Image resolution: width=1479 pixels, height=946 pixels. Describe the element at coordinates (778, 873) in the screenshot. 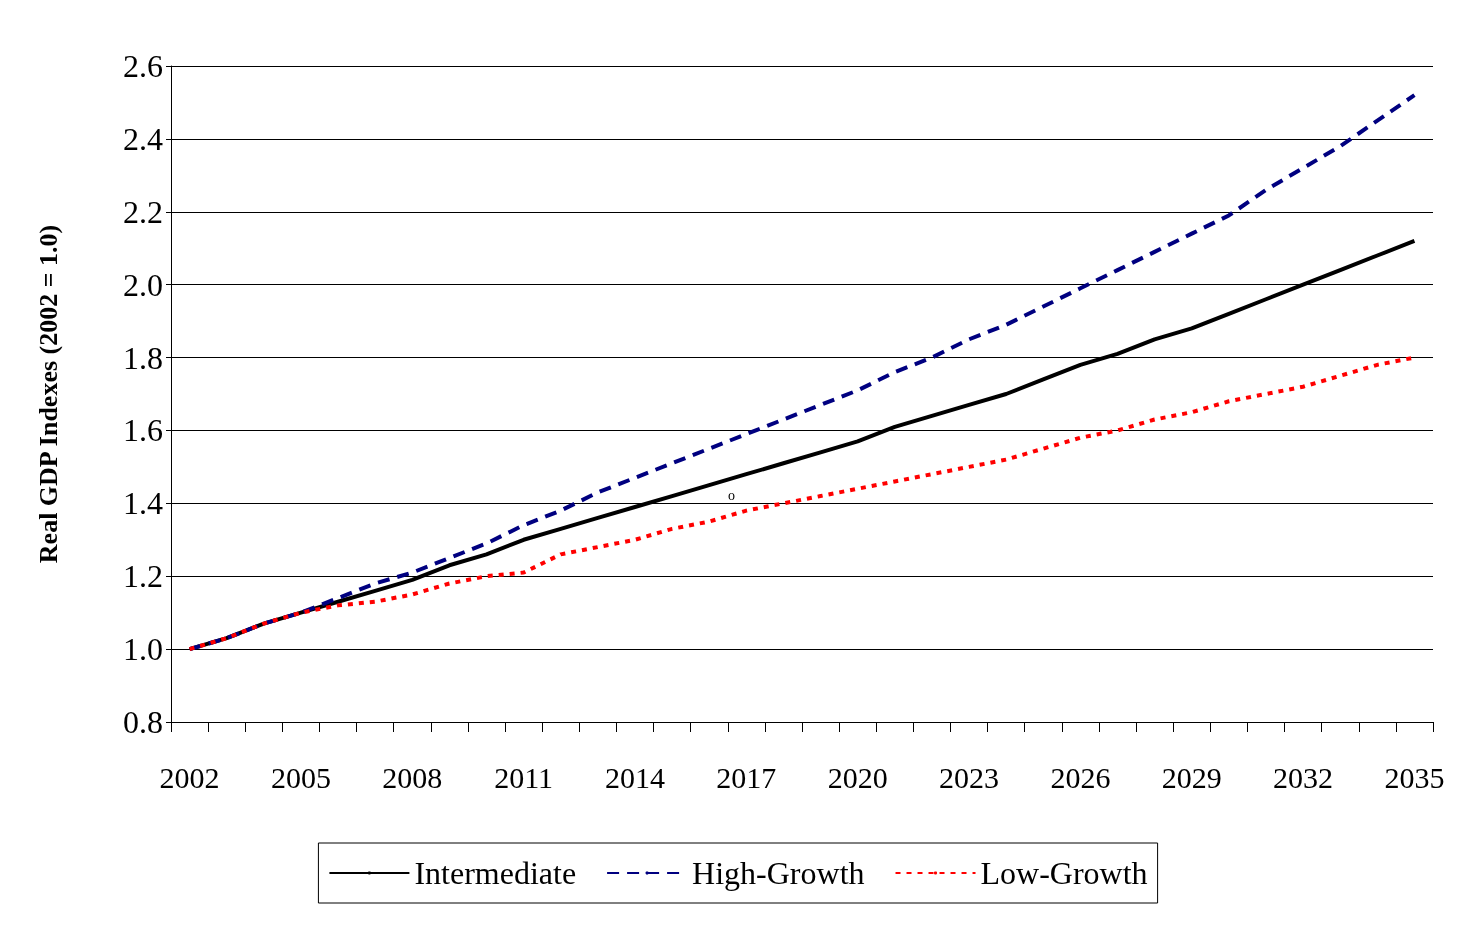

I see `legend-label: High-Growth` at that location.